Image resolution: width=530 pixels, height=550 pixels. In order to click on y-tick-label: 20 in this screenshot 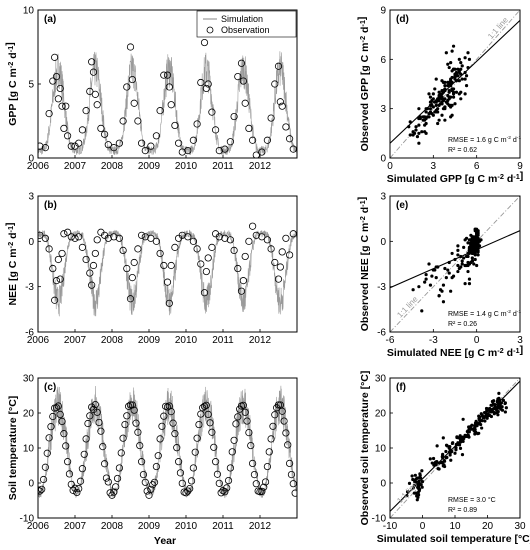, I will do `click(29, 414)`.